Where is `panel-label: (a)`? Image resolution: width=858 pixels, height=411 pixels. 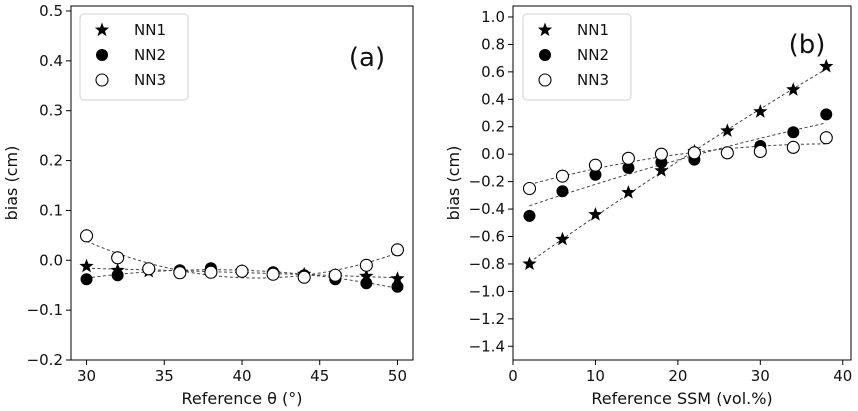
panel-label: (a) is located at coordinates (367, 58).